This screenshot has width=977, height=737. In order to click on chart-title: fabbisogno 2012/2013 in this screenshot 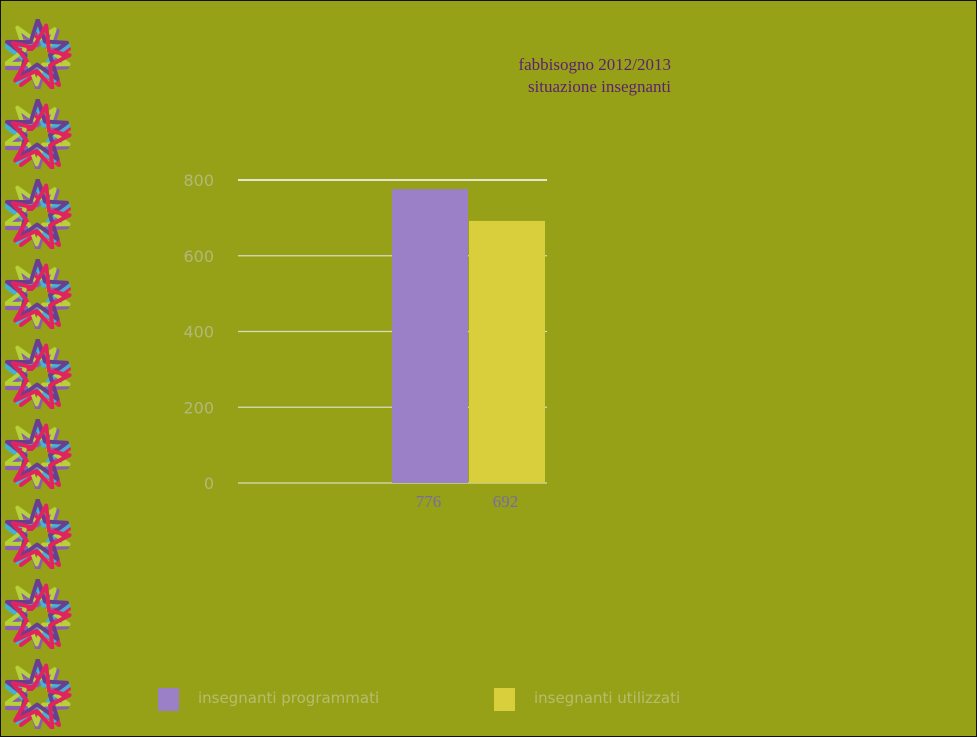, I will do `click(594, 64)`.